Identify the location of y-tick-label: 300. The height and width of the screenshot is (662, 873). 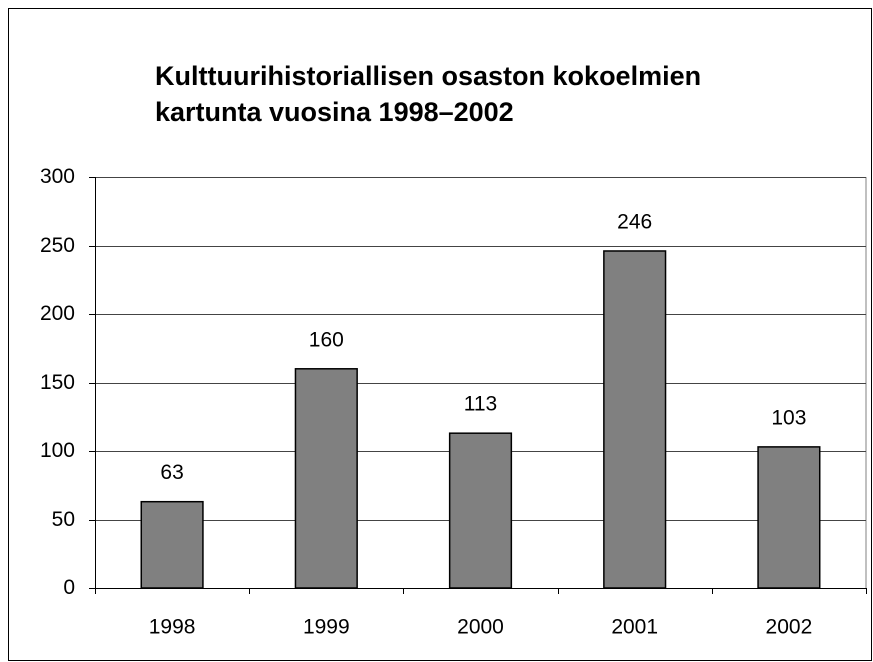
(57, 176).